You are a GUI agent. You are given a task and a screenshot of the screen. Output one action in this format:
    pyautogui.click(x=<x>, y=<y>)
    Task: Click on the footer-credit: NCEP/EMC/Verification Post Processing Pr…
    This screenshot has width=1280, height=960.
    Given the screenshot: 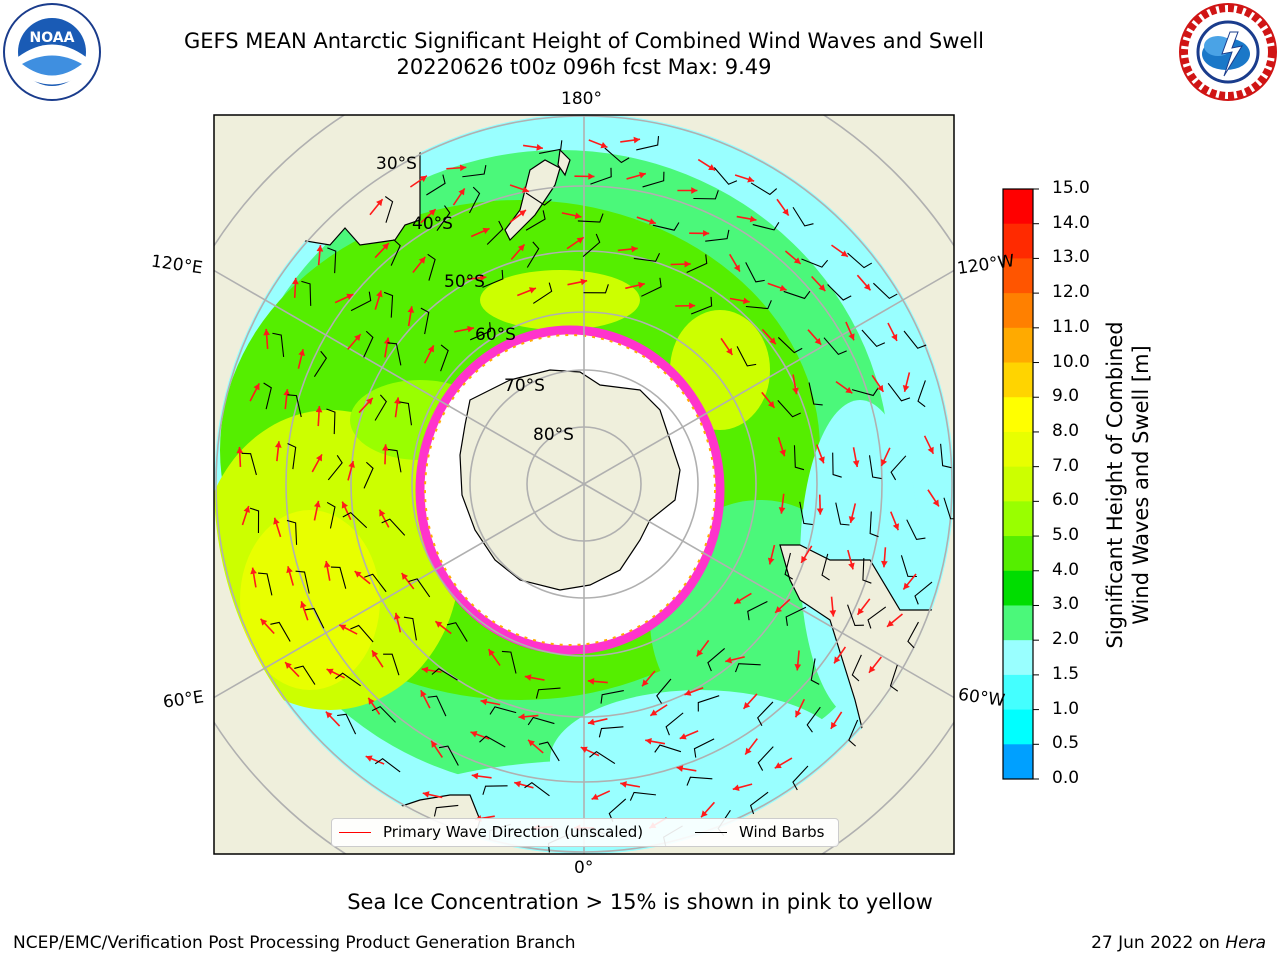 What is the action you would take?
    pyautogui.click(x=294, y=943)
    